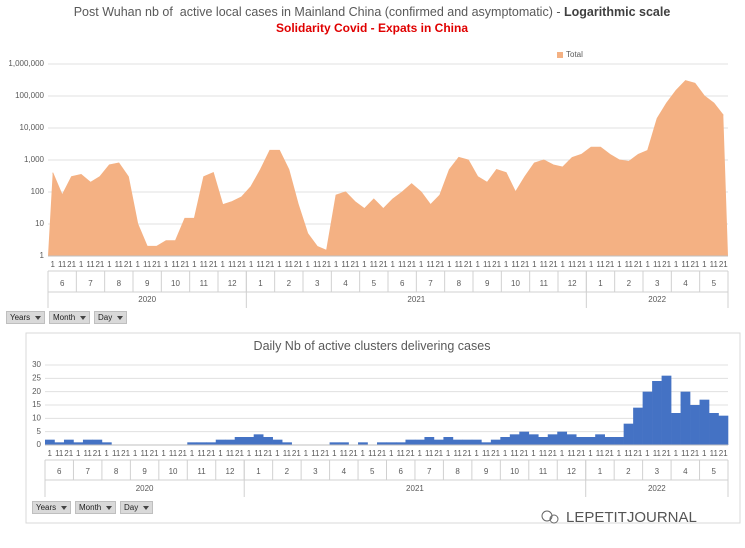 The image size is (745, 548). I want to click on legend-label: Total, so click(574, 54).